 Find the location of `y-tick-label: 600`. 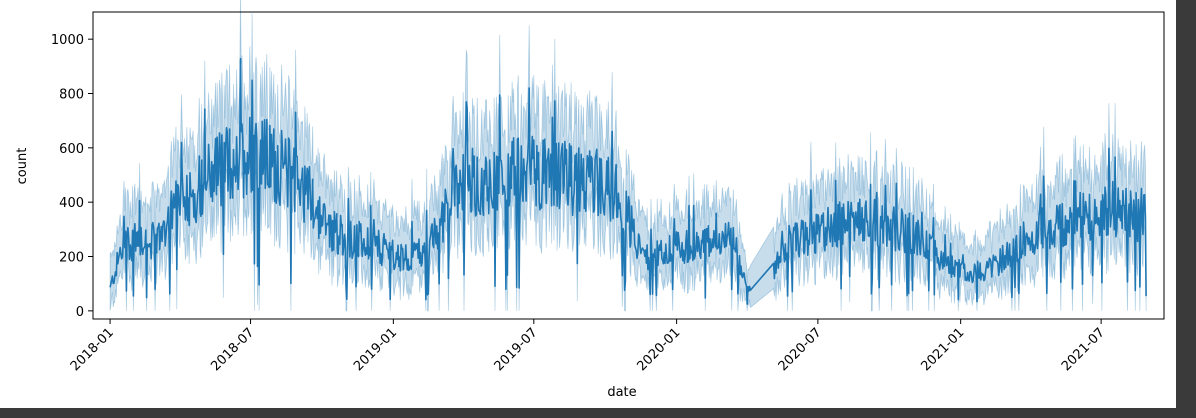

y-tick-label: 600 is located at coordinates (71, 149).